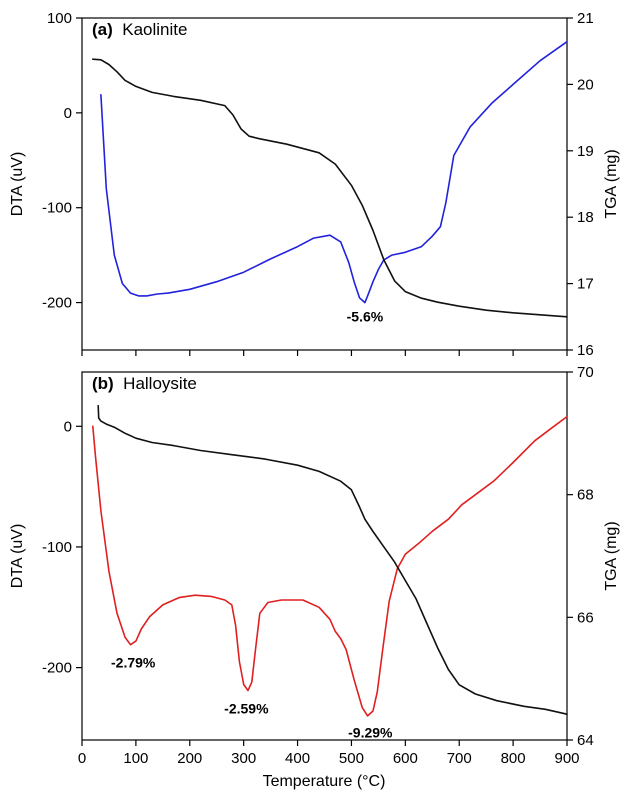 This screenshot has width=626, height=796. I want to click on panel-a-annotations: -5.6%, so click(365, 317).